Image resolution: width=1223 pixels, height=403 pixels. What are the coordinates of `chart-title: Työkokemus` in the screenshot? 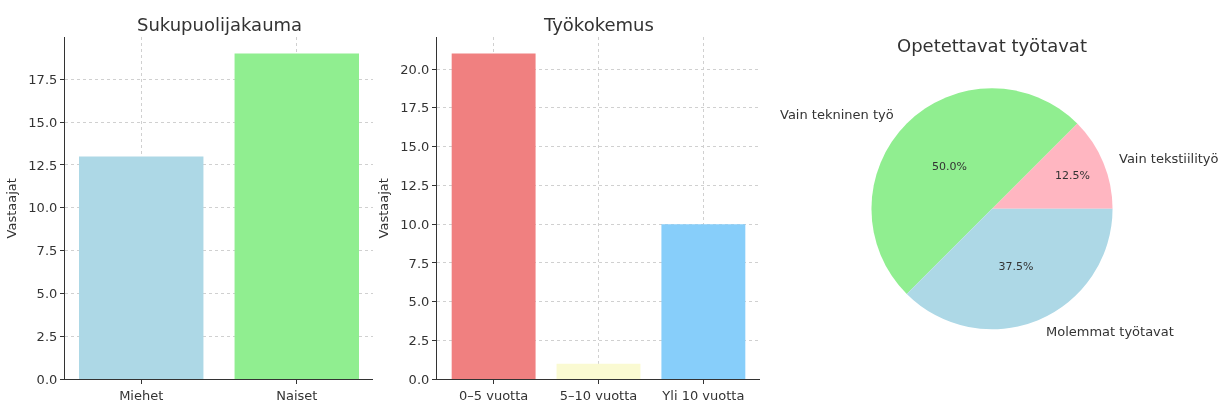 It's located at (598, 24).